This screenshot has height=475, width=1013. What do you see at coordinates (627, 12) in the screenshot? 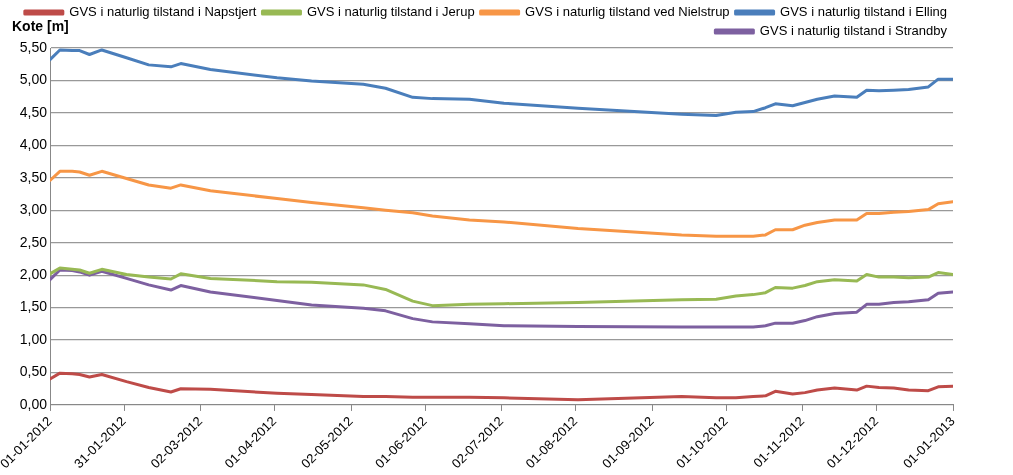
I see `legend-label: GVS i naturlig tilstand ved Nielstrup` at bounding box center [627, 12].